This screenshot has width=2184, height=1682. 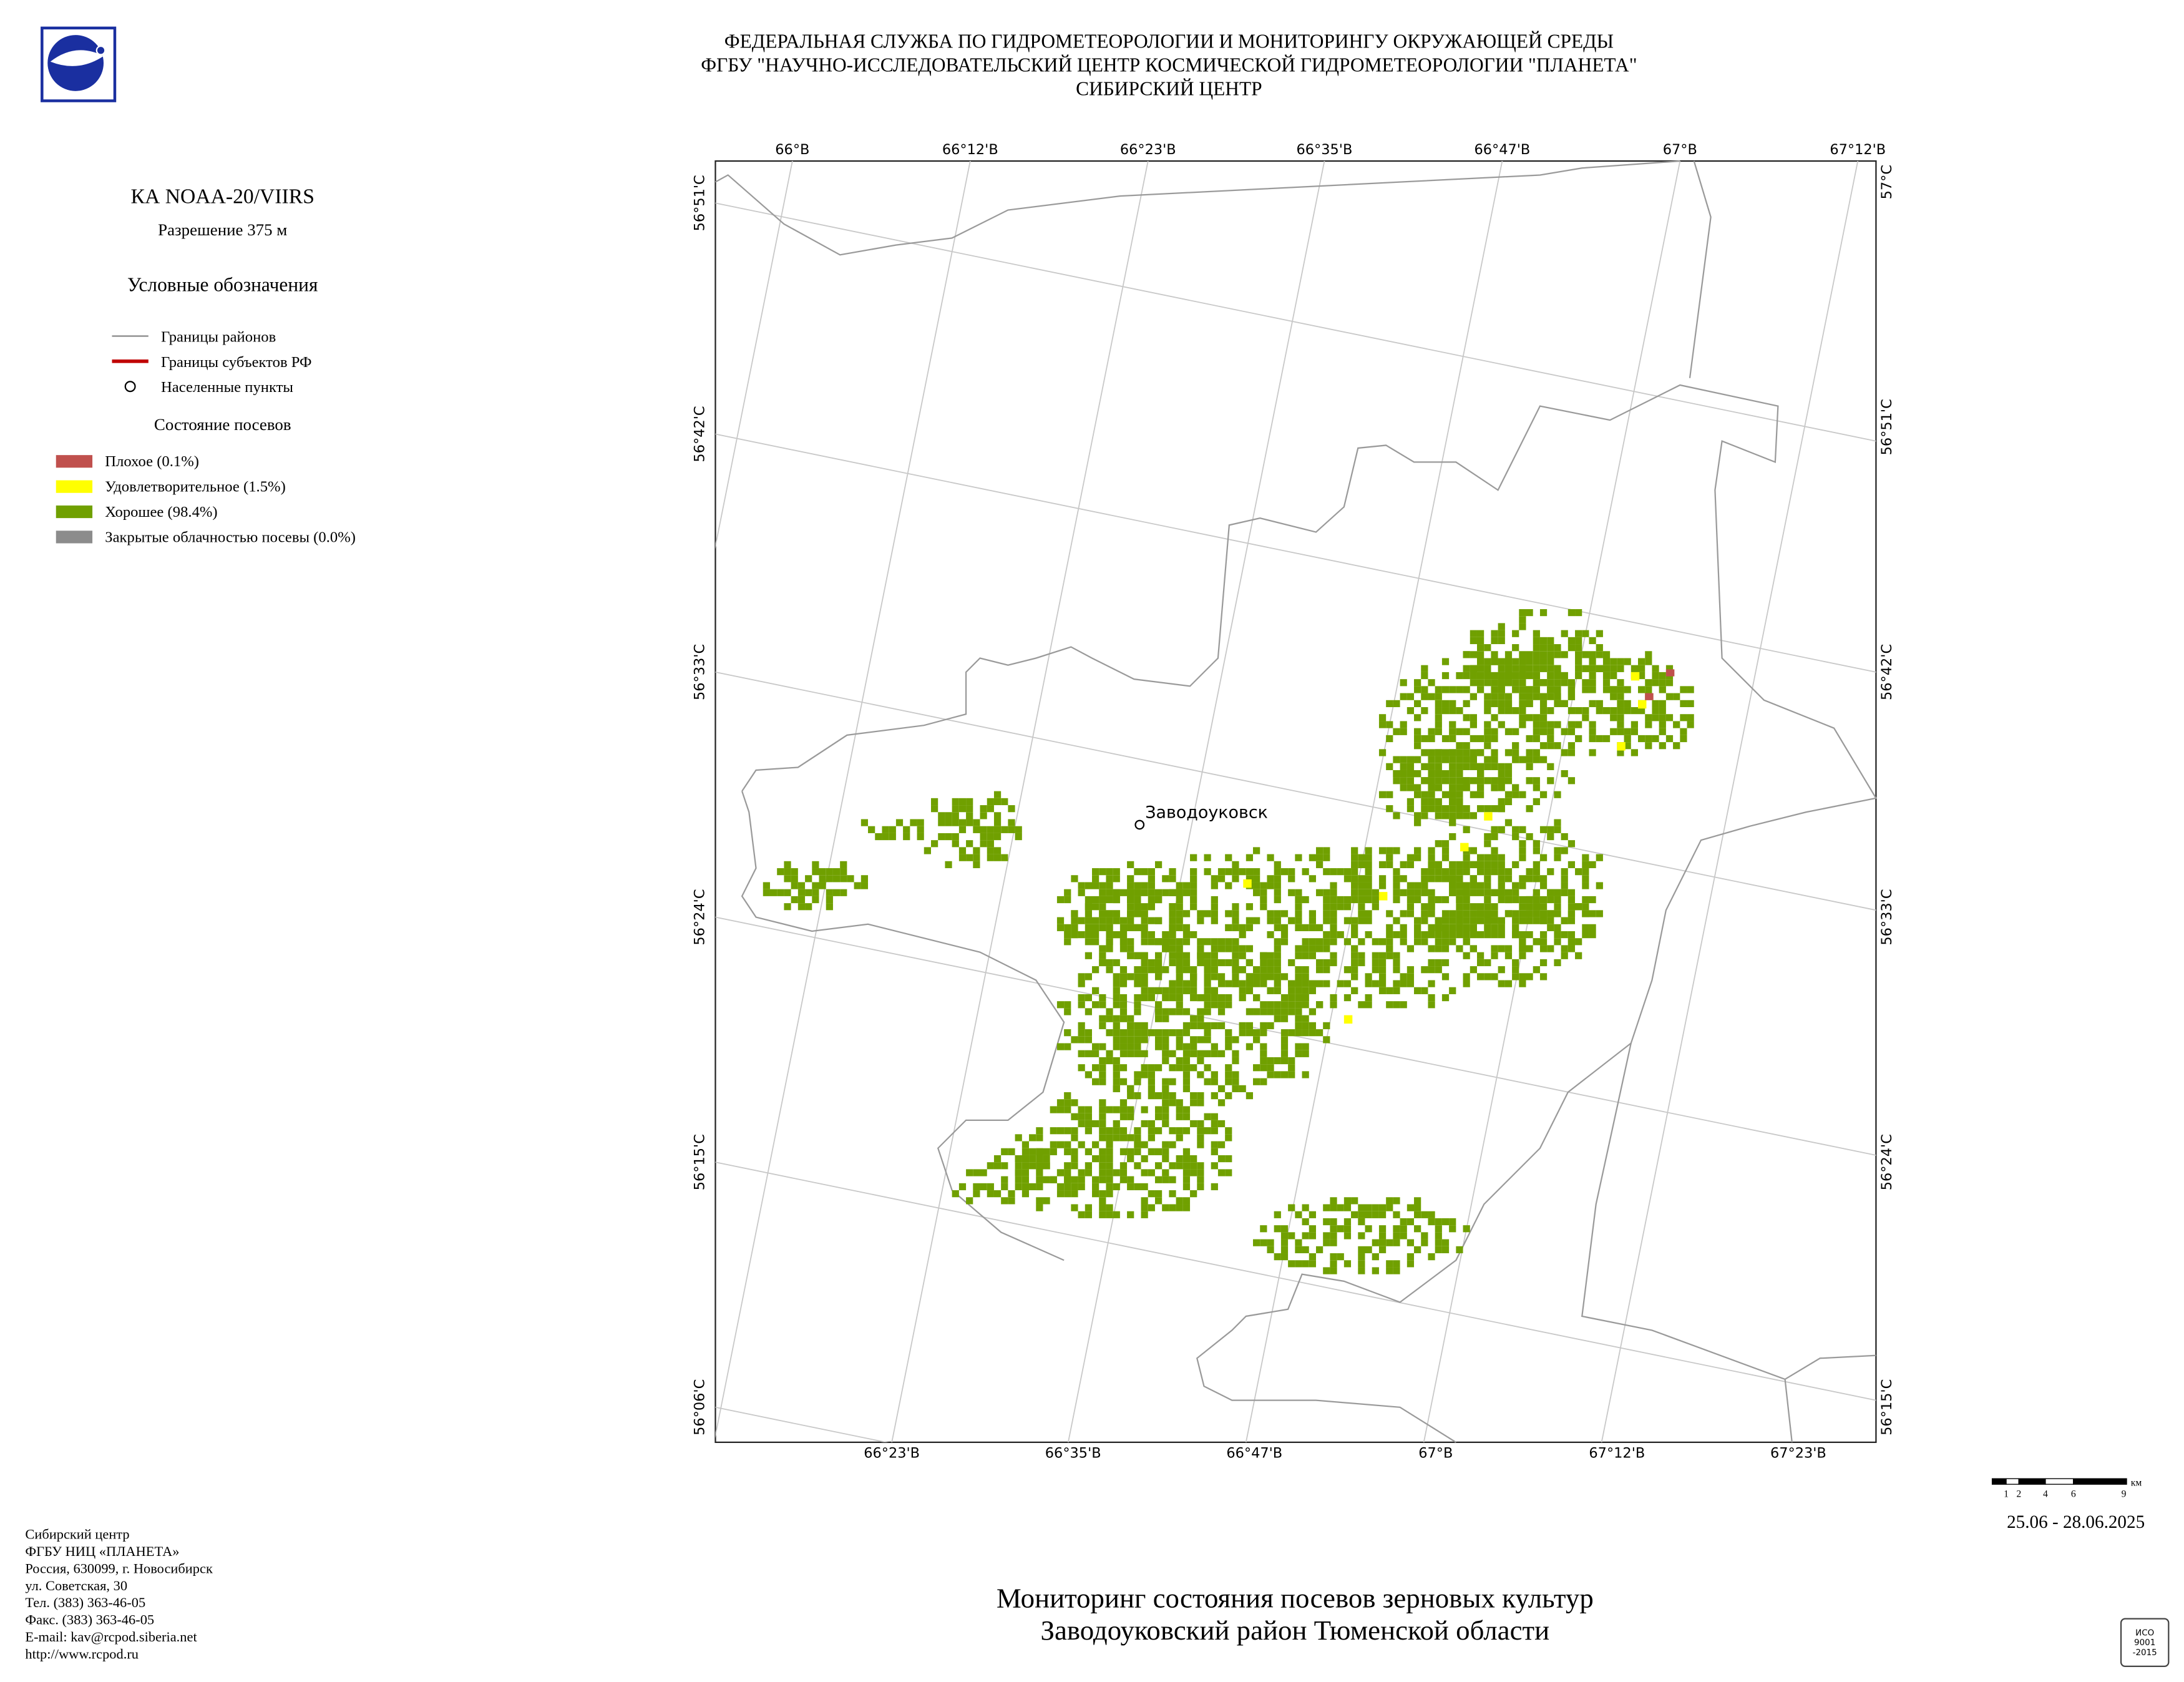 What do you see at coordinates (1887, 672) in the screenshot?
I see `lat-label: 56°42'С` at bounding box center [1887, 672].